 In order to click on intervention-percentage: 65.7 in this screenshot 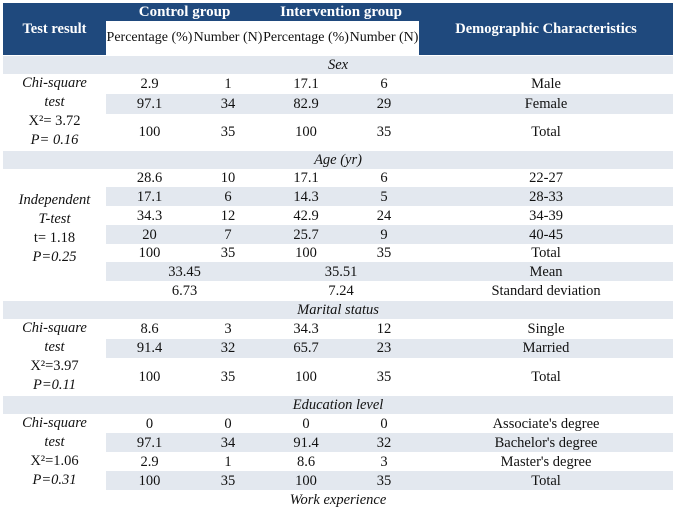, I will do `click(306, 348)`.